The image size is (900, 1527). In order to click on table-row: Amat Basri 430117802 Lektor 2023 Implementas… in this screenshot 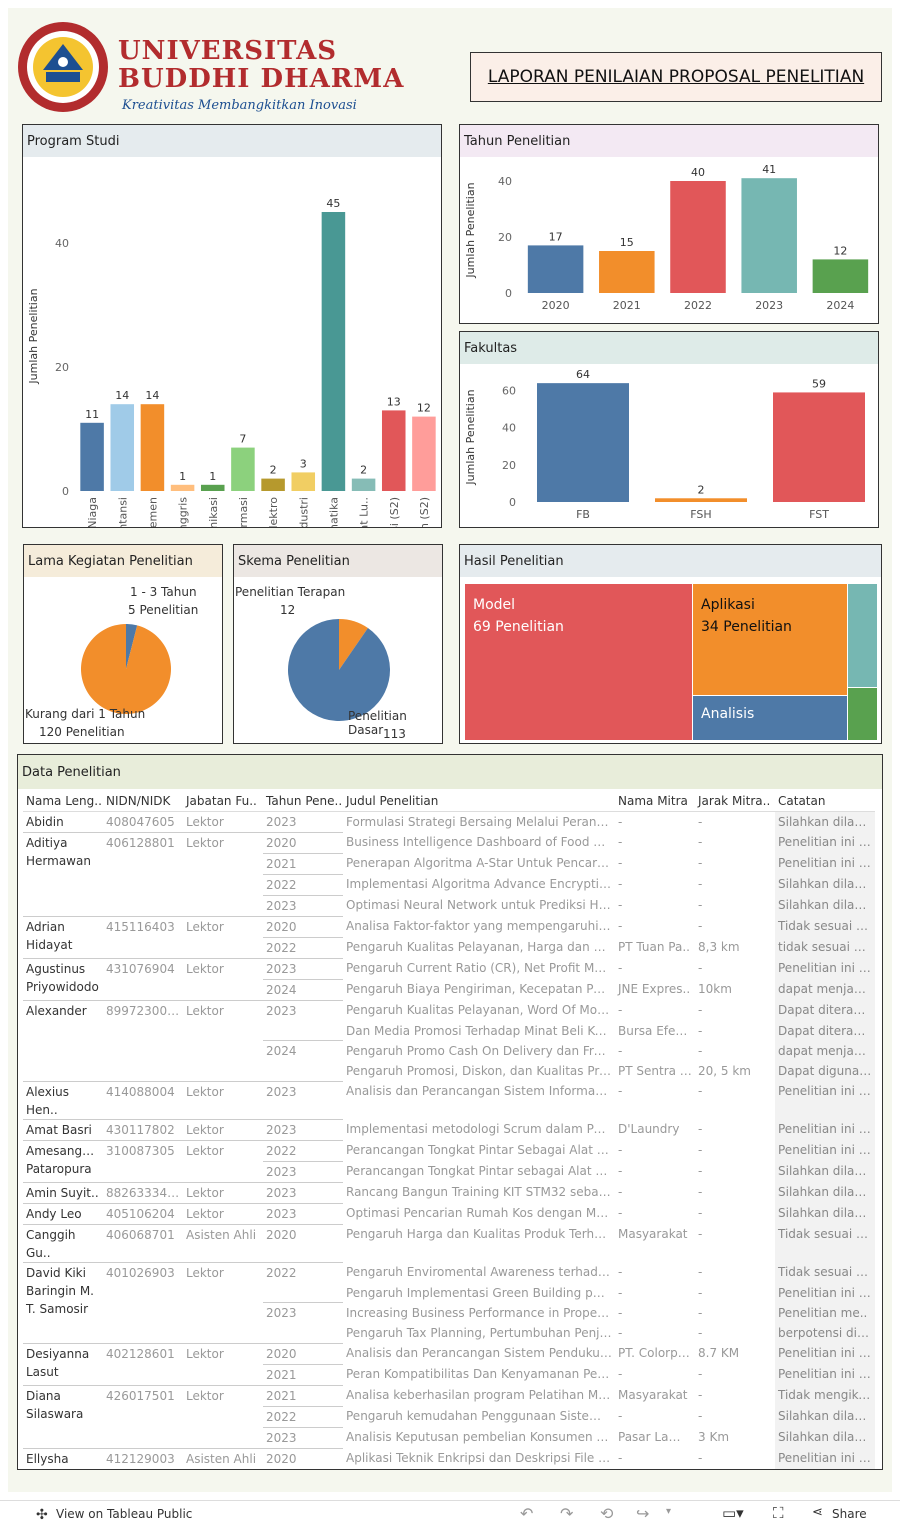, I will do `click(449, 1129)`.